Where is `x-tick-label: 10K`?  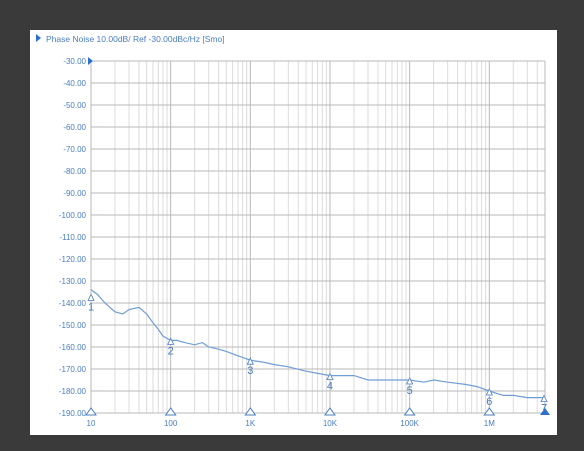 x-tick-label: 10K is located at coordinates (330, 423).